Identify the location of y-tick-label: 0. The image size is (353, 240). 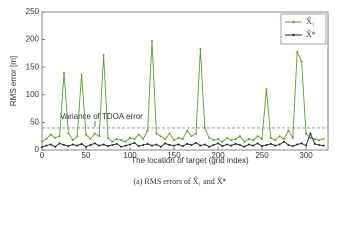
(37, 149).